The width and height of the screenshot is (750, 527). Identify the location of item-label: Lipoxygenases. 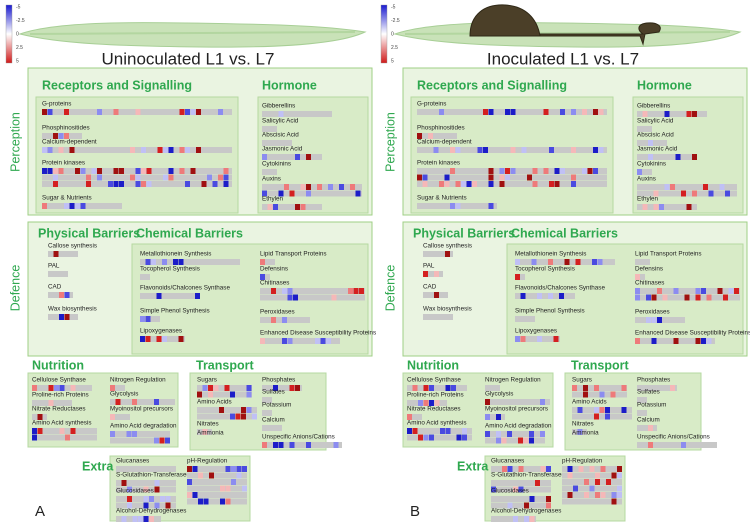
(161, 331).